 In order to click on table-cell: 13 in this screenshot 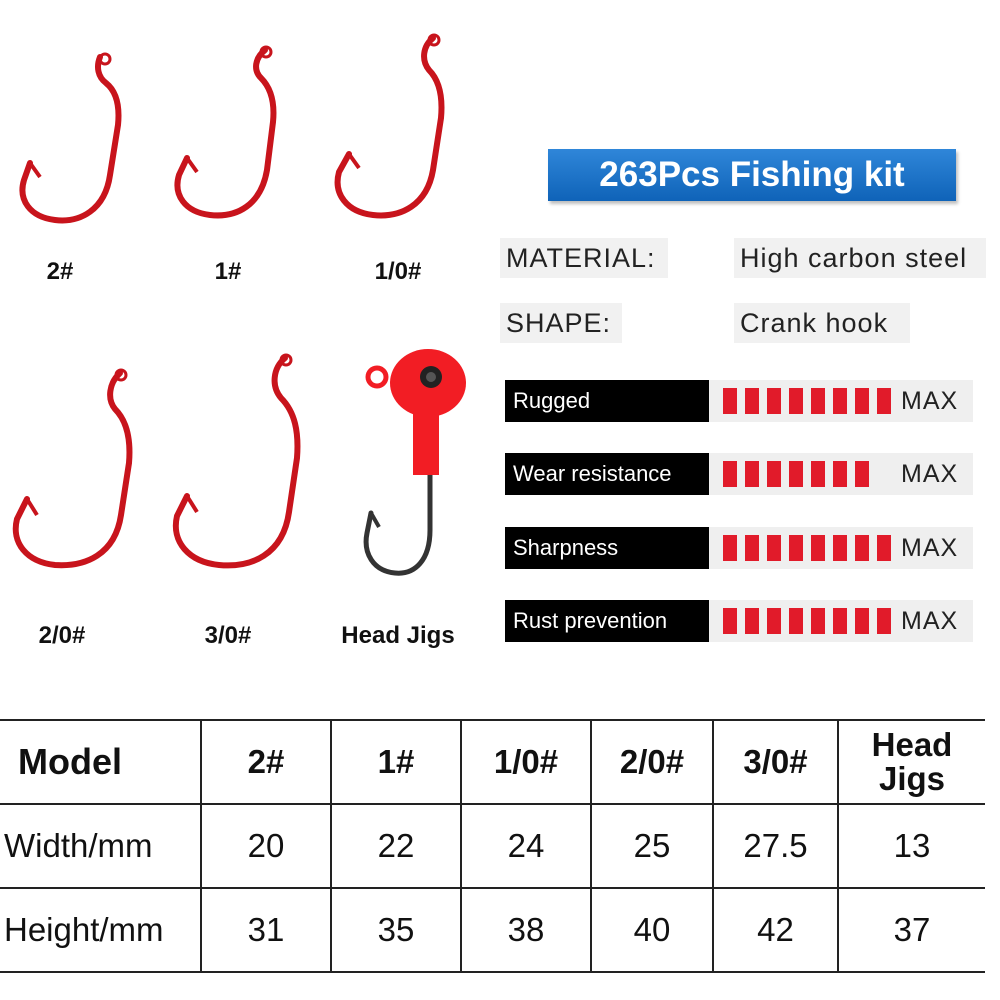, I will do `click(911, 846)`.